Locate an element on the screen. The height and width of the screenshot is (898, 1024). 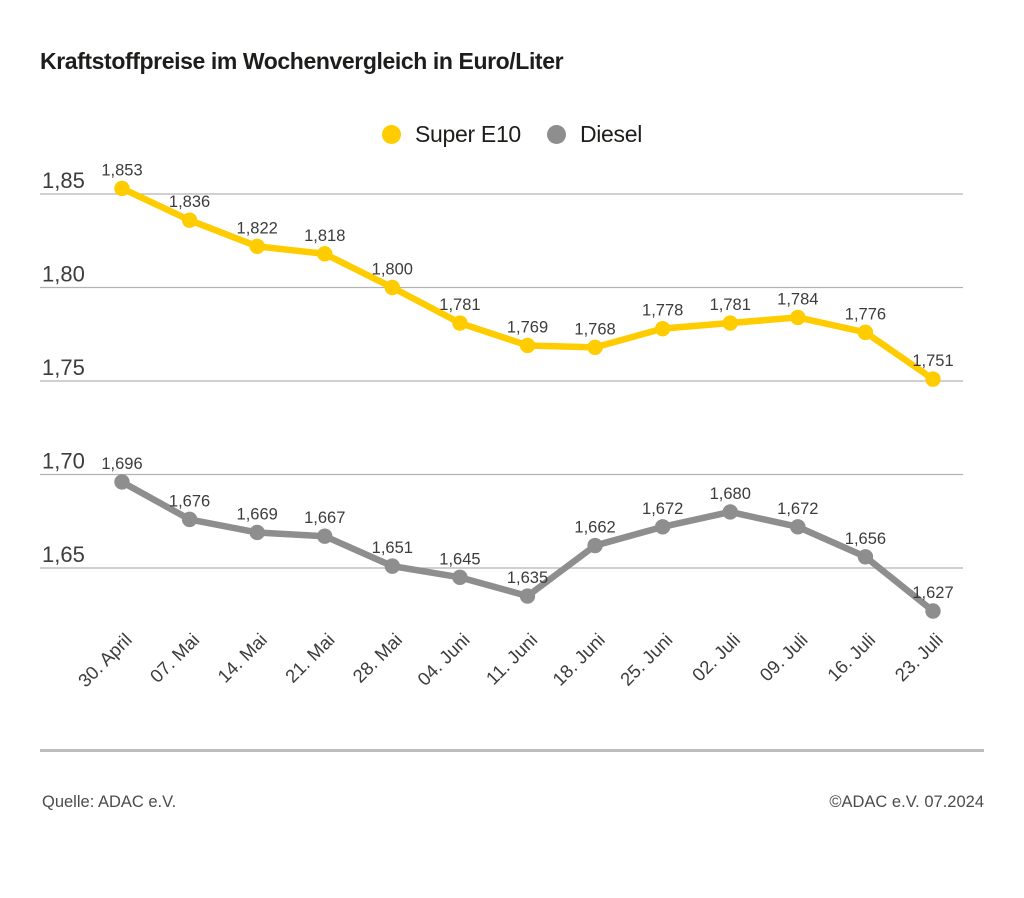
source-note: Quelle: ADAC e.V. is located at coordinates (109, 802).